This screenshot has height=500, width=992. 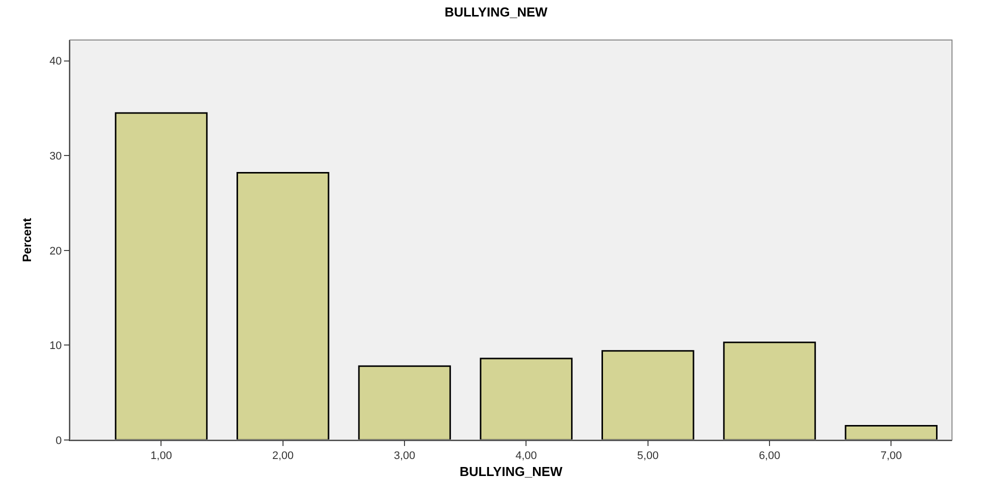 I want to click on x-tick-label: 5,00, so click(x=648, y=456).